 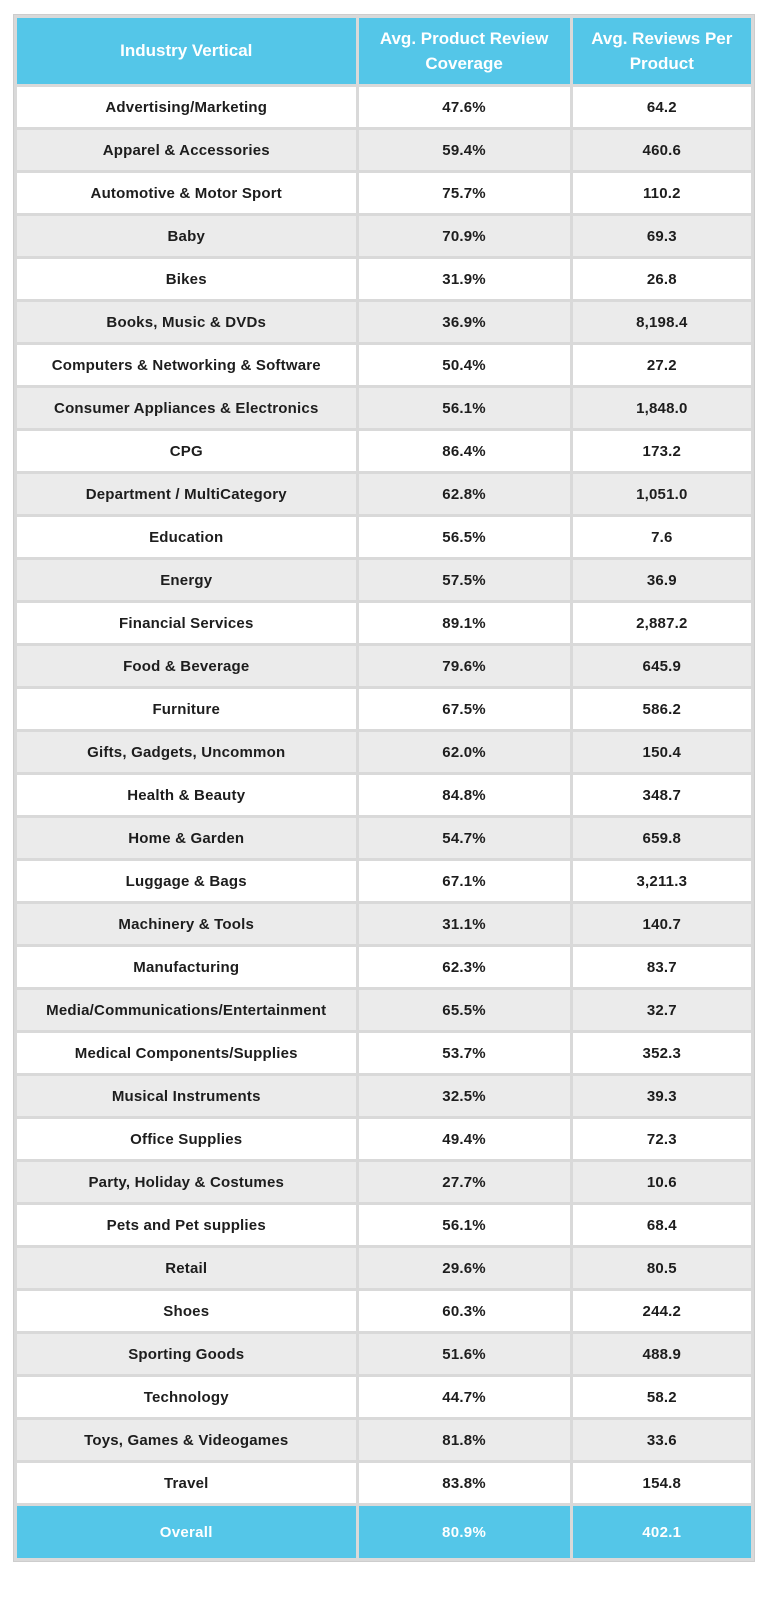 I want to click on table-row: Department / MultiCategory 62.8% 1,051.0, so click(x=384, y=494).